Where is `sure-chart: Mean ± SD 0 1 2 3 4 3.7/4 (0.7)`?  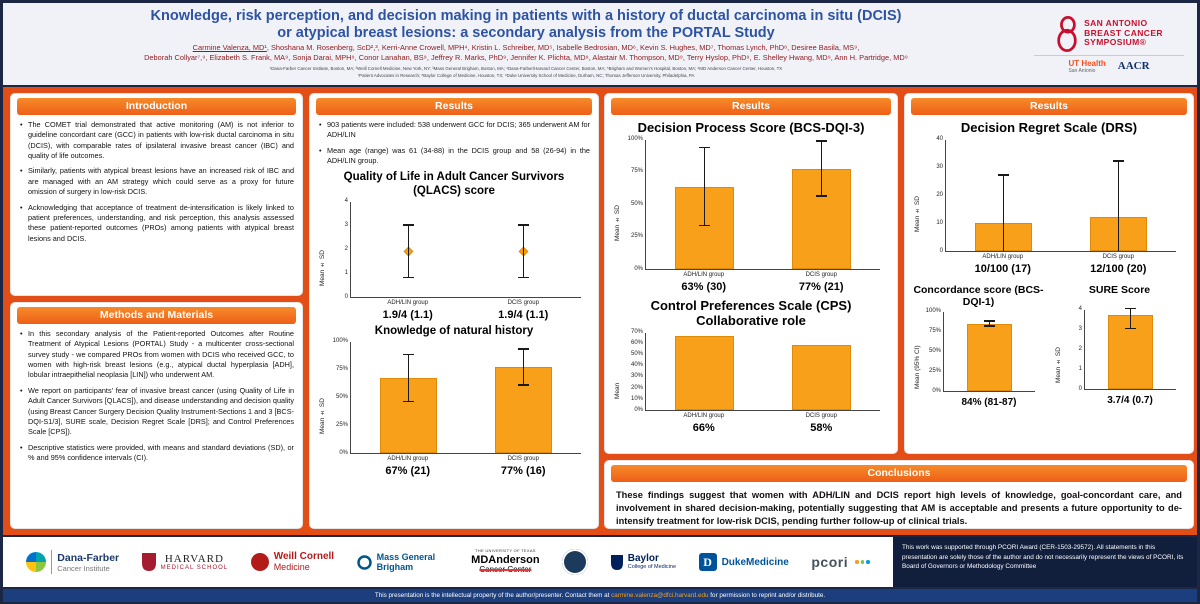
sure-chart: Mean ± SD 0 1 2 3 4 3.7/4 (0.7) is located at coordinates (1117, 356).